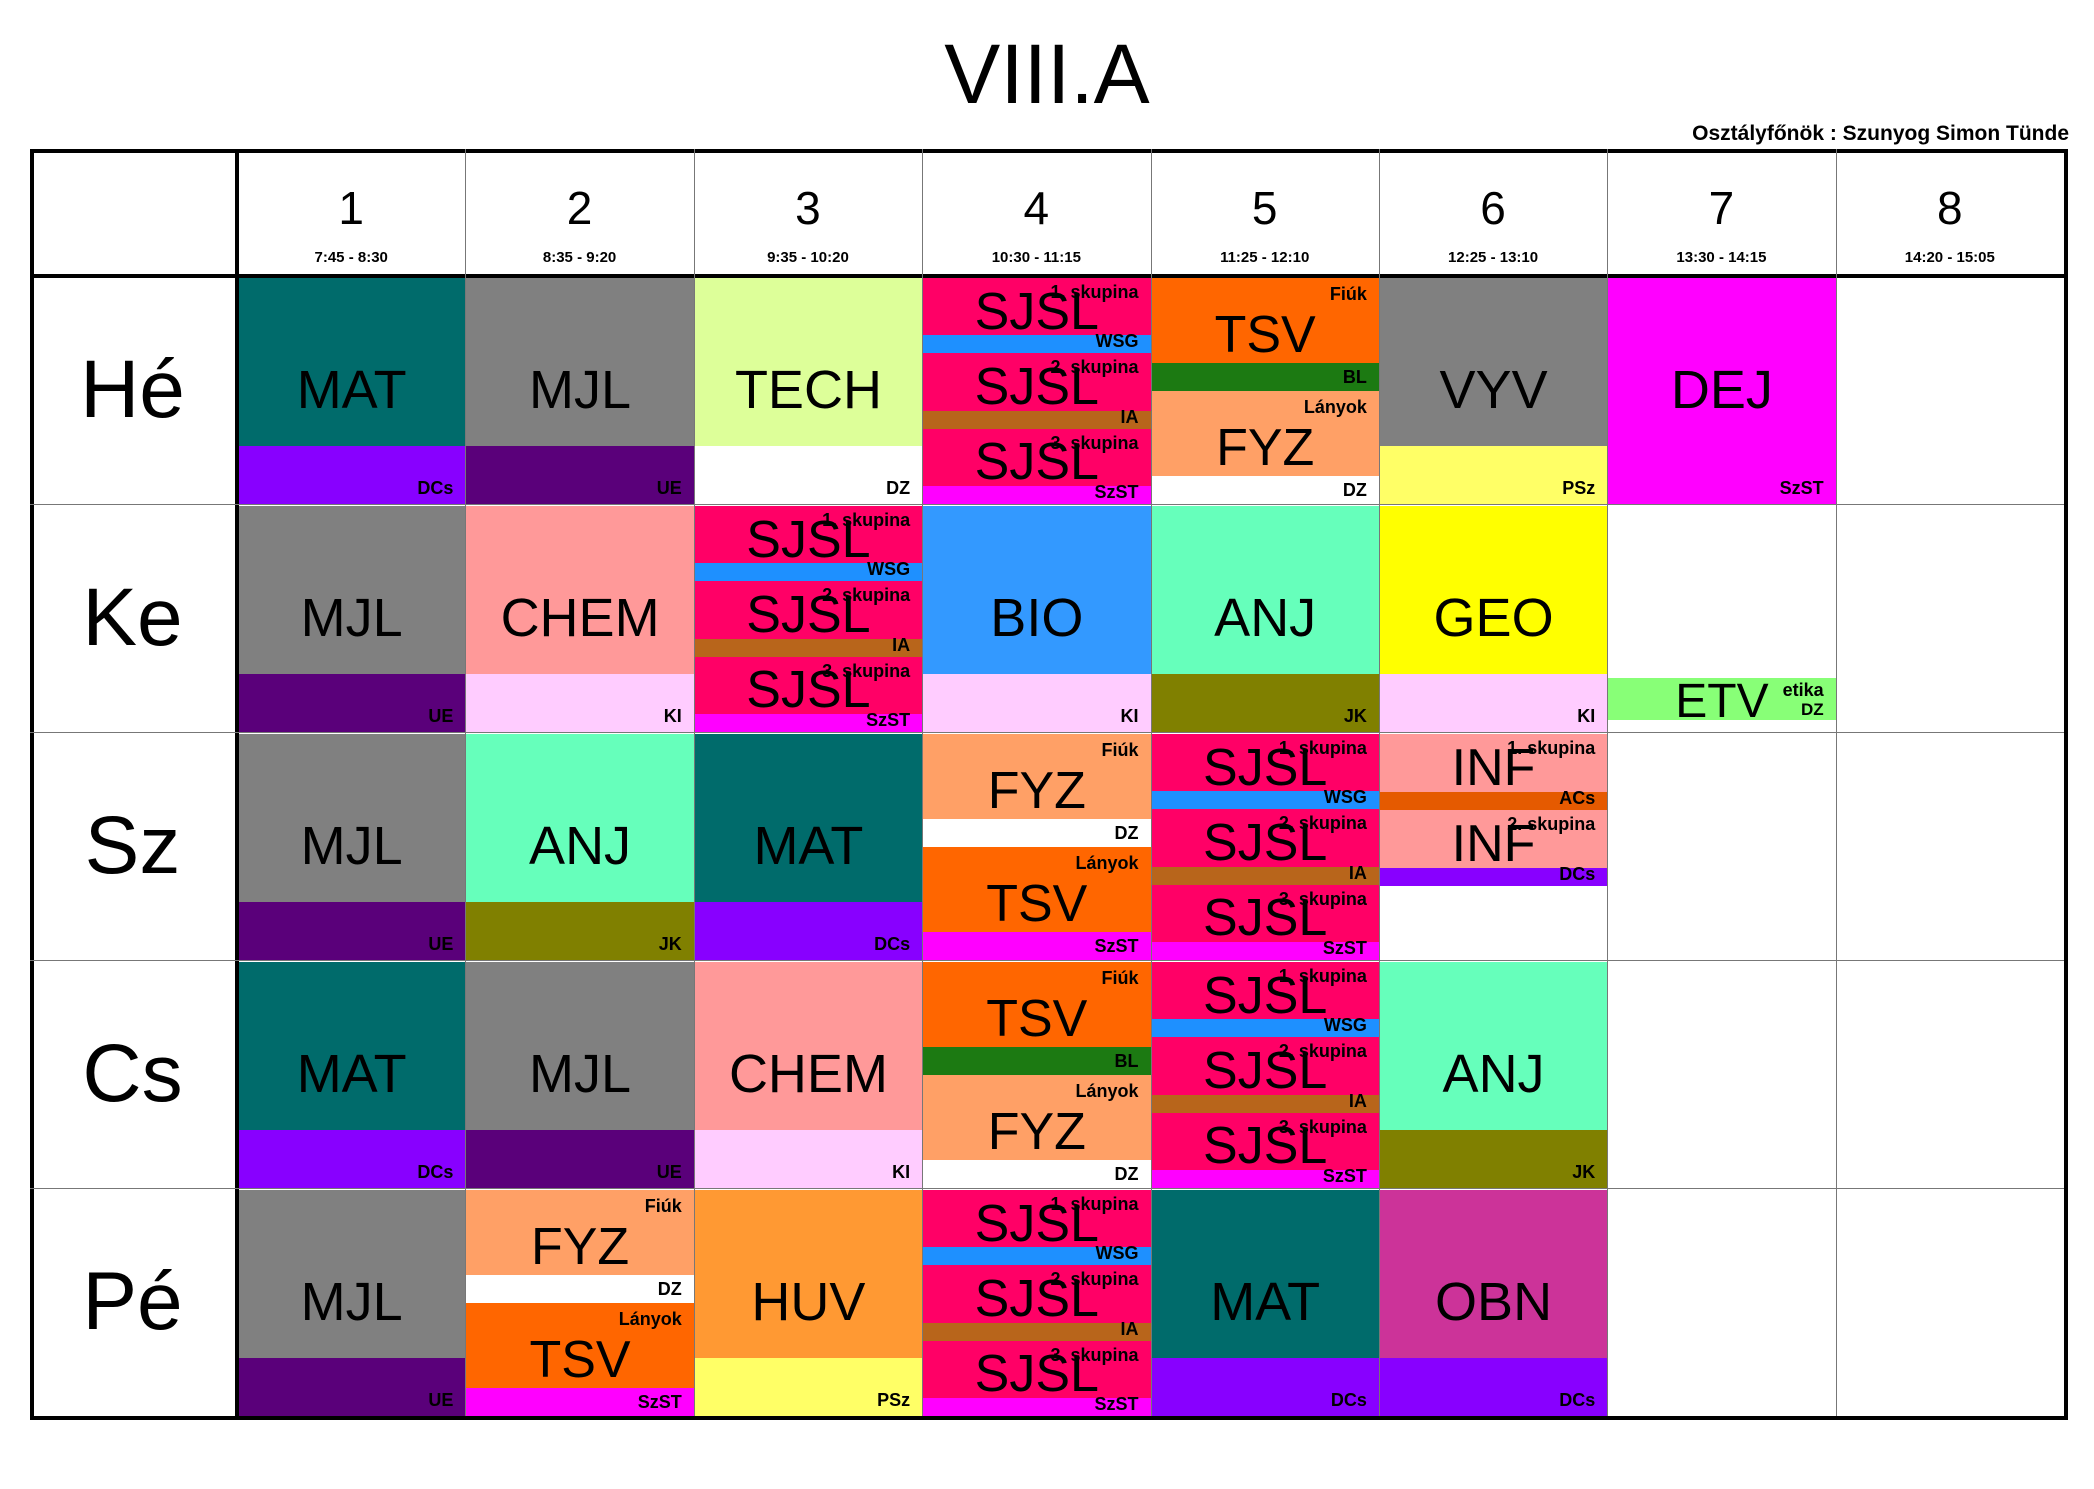 The image size is (2094, 1489). Describe the element at coordinates (1721, 390) in the screenshot. I see `subject-label: DEJ` at that location.